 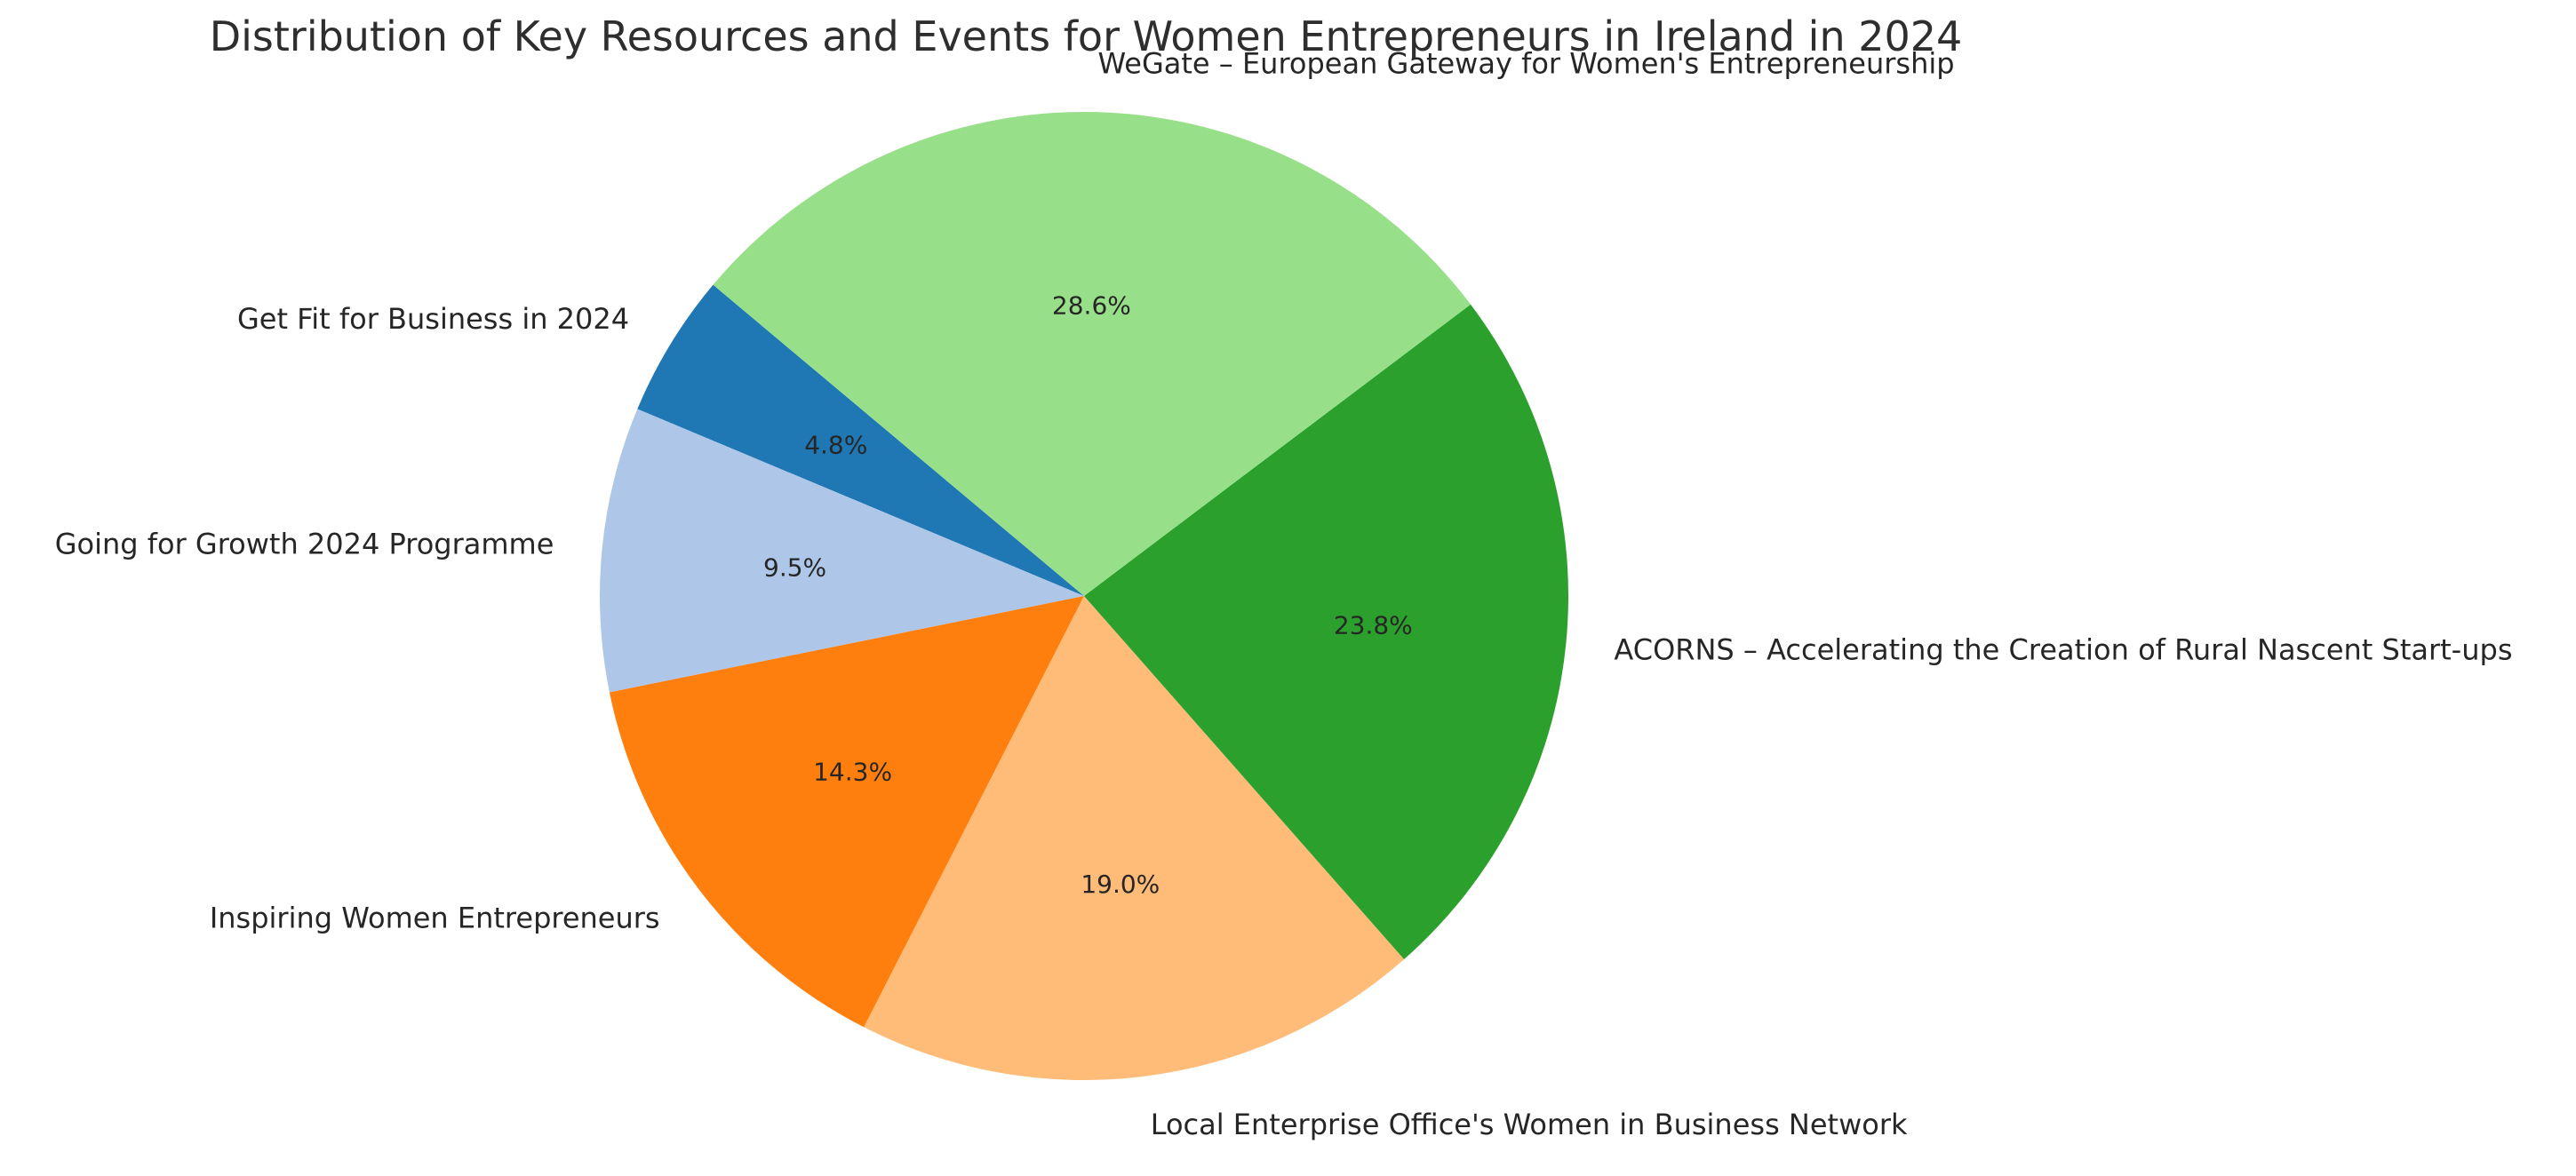 I want to click on percent-label-5: 28.6%, so click(x=1091, y=306).